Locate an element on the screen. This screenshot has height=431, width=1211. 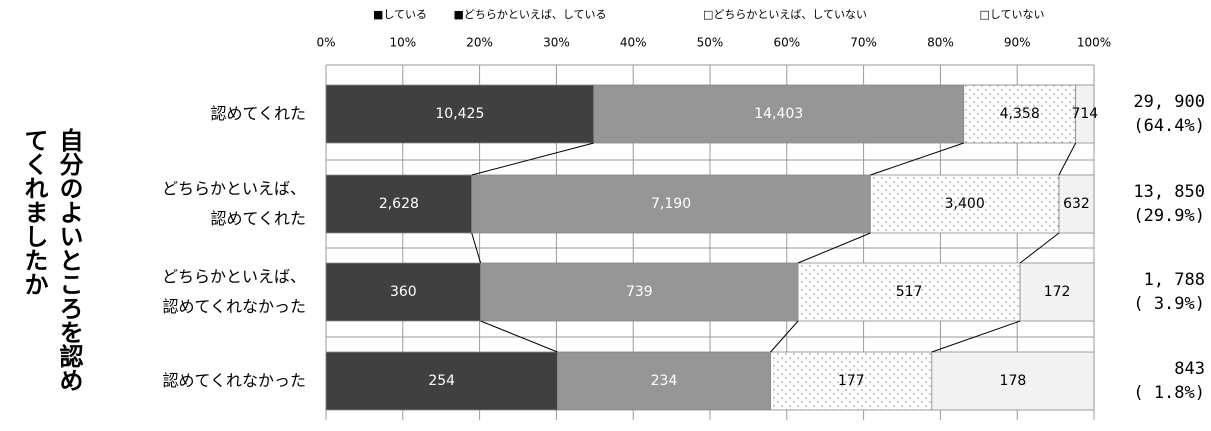
category-label: どちらかといえば、 認めてくれた is located at coordinates (233, 203).